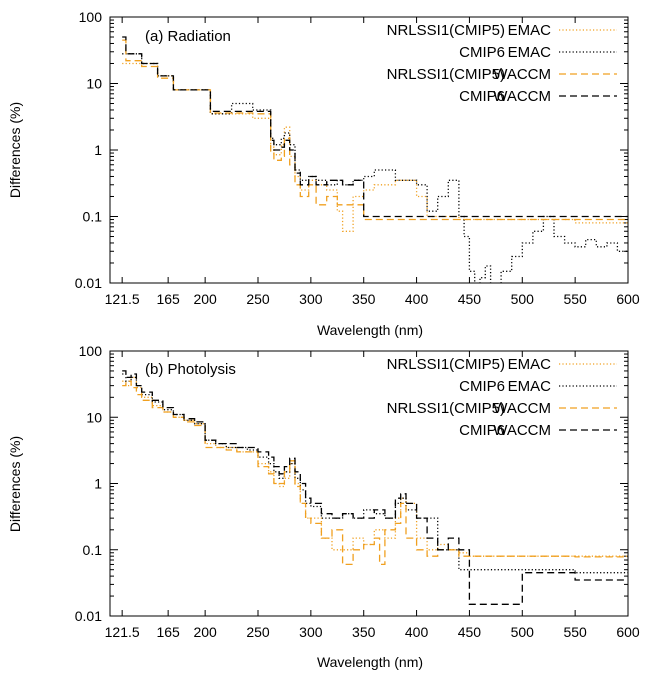  What do you see at coordinates (15, 484) in the screenshot?
I see `ylabel-photolysis: Differences (%)` at bounding box center [15, 484].